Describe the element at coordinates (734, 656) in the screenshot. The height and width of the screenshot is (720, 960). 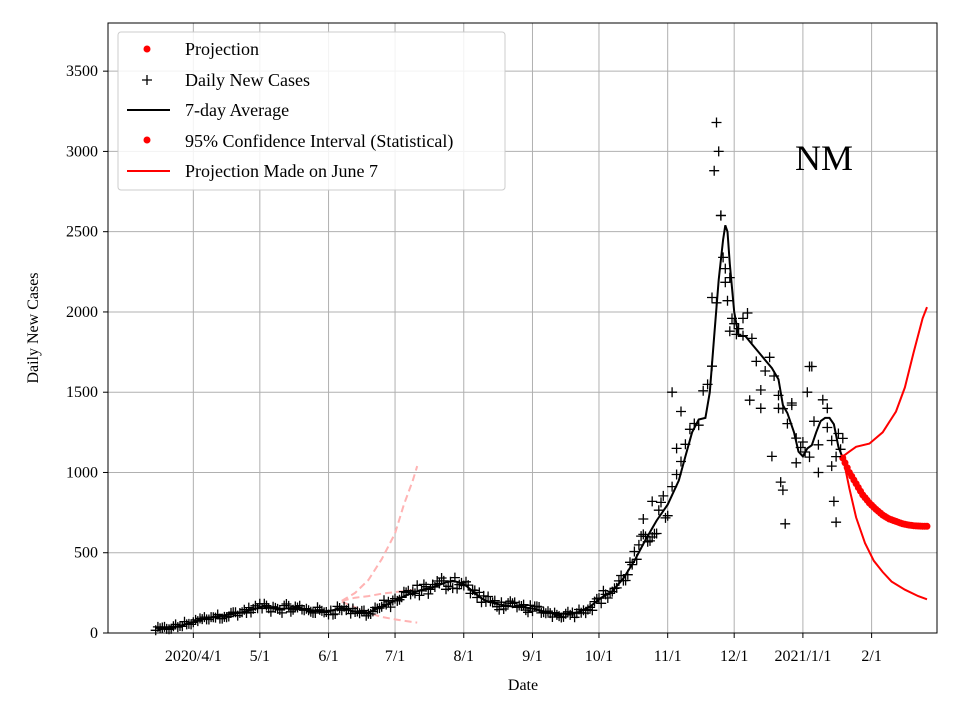
I see `x-tick-label: 12/1` at that location.